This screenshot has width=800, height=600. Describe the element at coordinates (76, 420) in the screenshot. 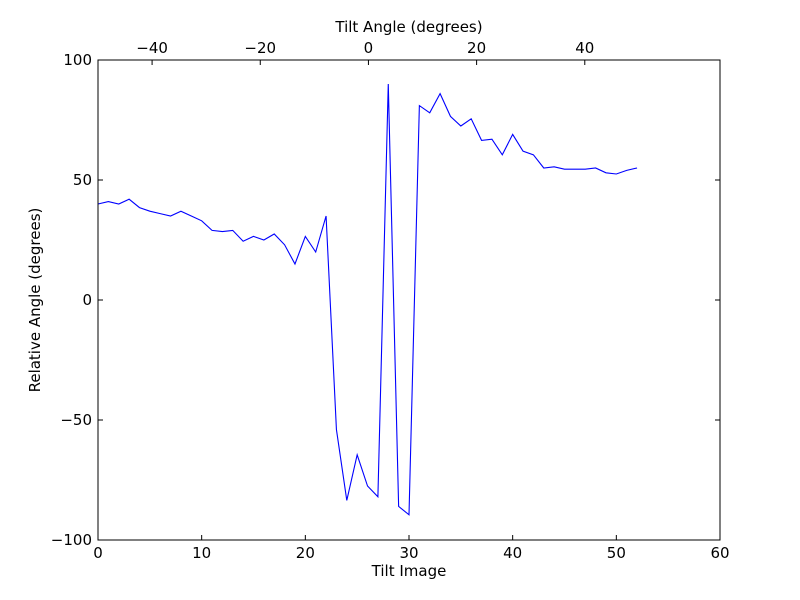

I see `y-tick-label: −50` at that location.